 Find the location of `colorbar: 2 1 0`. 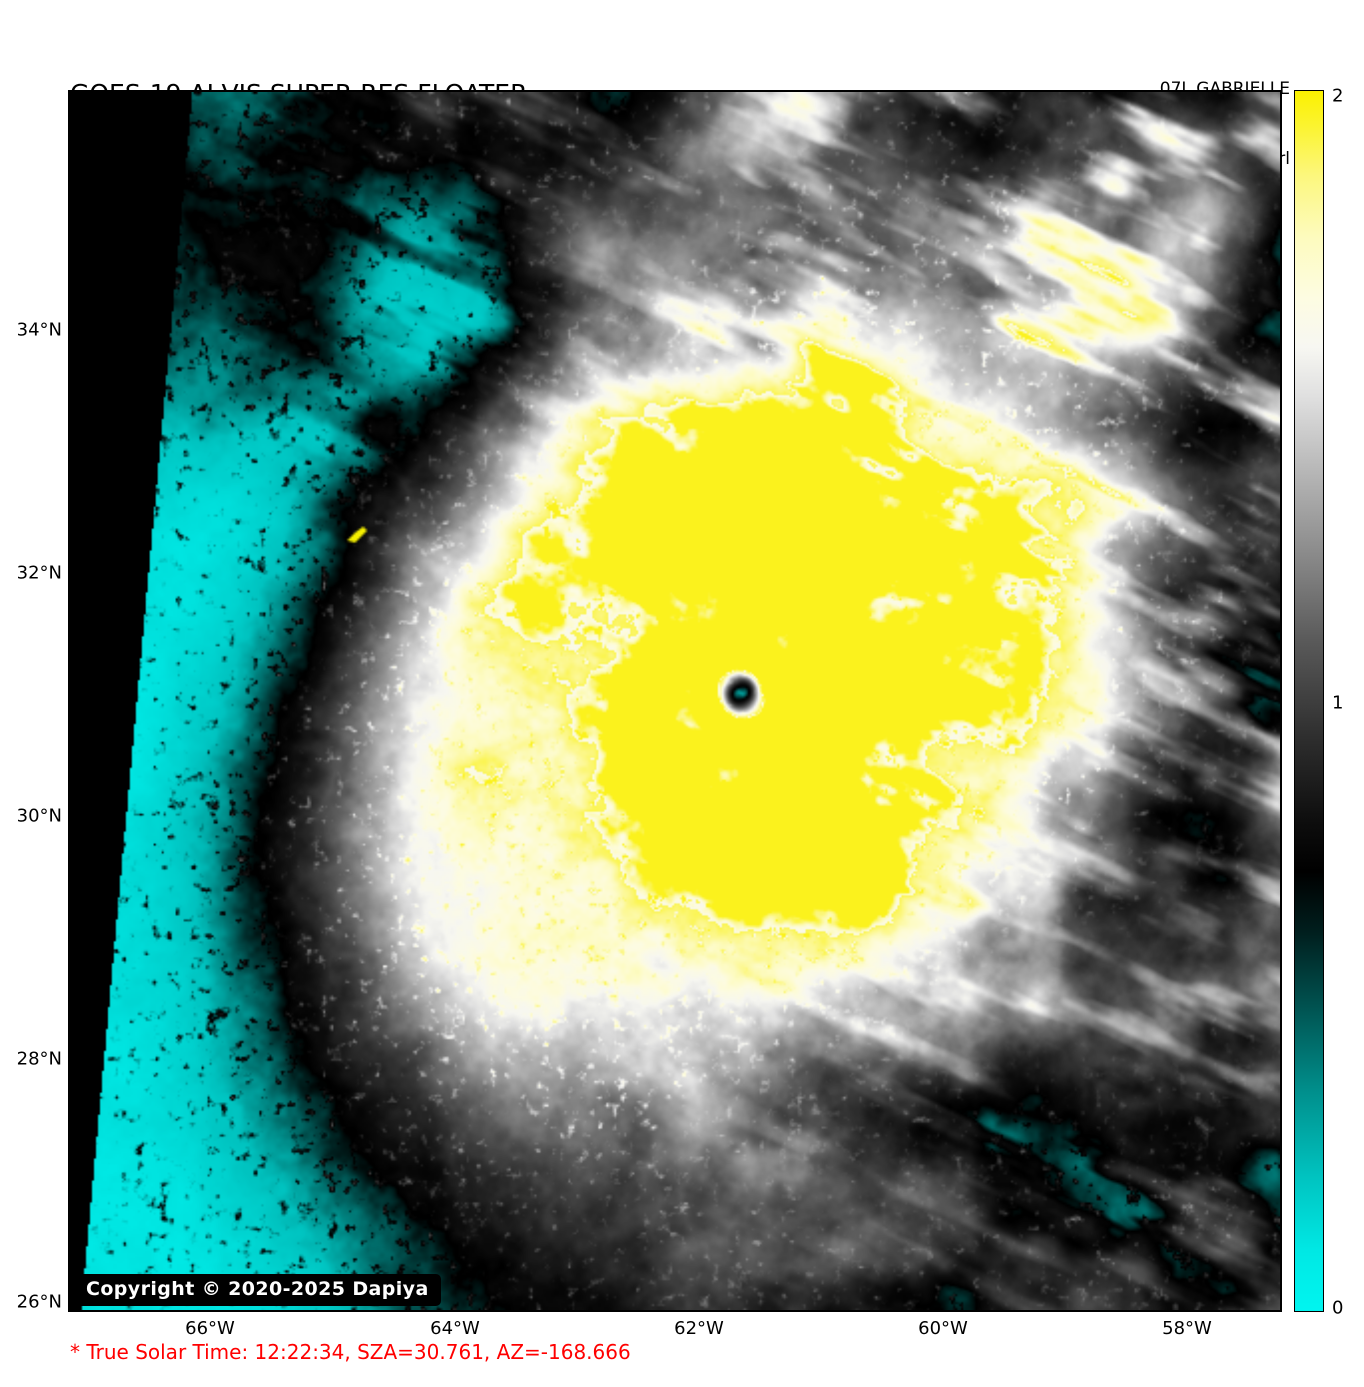

colorbar: 2 1 0 is located at coordinates (1318, 702).